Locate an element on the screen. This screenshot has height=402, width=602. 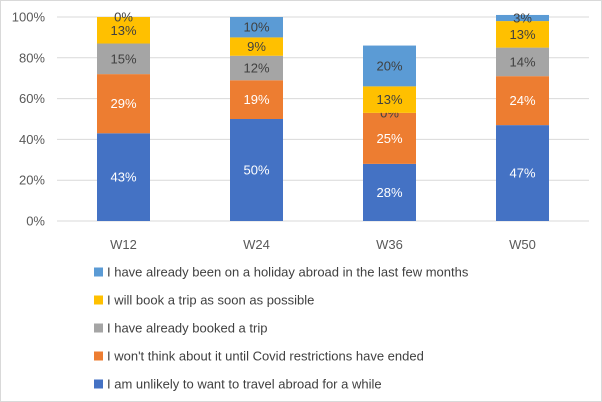
x-tick-label: W12 is located at coordinates (123, 244).